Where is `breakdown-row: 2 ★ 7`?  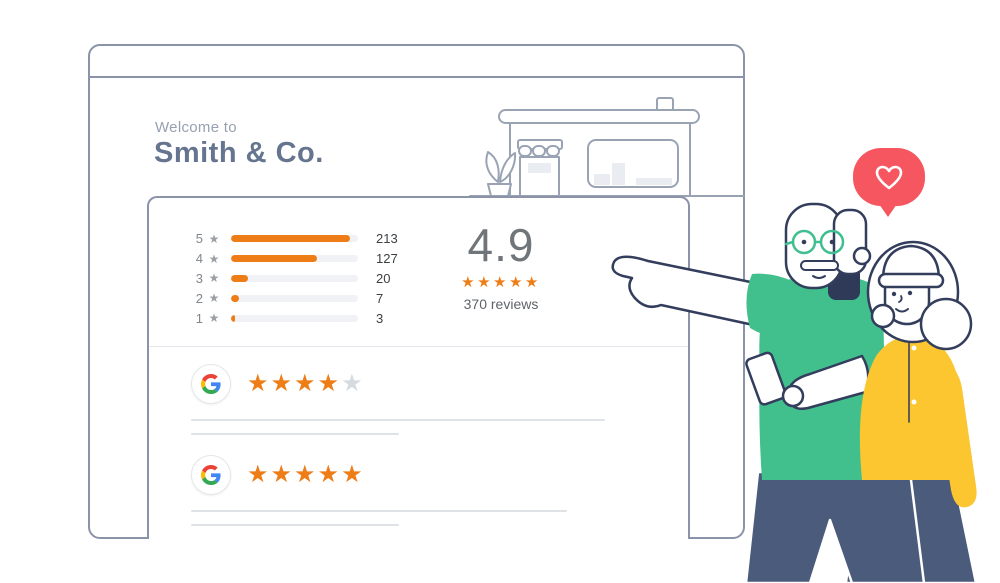 breakdown-row: 2 ★ 7 is located at coordinates (293, 298).